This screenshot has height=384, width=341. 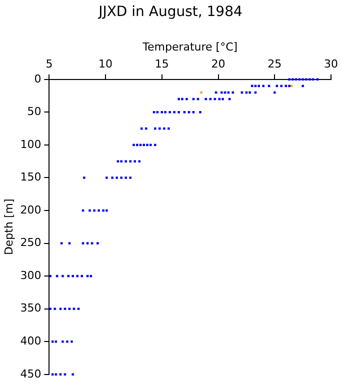 What do you see at coordinates (34, 111) in the screenshot?
I see `y-tick-label: 50` at bounding box center [34, 111].